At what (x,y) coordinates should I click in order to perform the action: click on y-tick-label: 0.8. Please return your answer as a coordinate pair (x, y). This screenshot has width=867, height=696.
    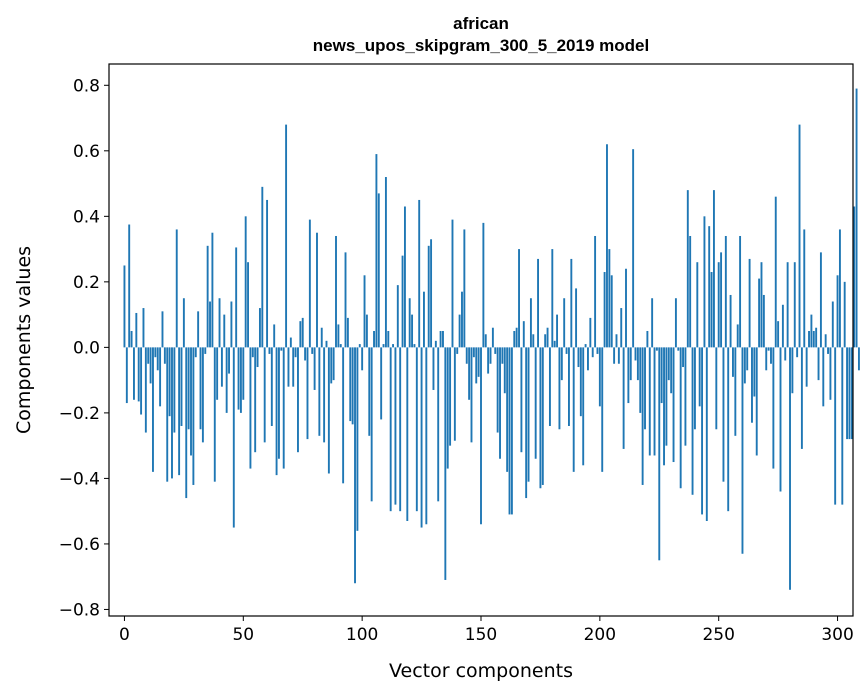
    Looking at the image, I should click on (86, 86).